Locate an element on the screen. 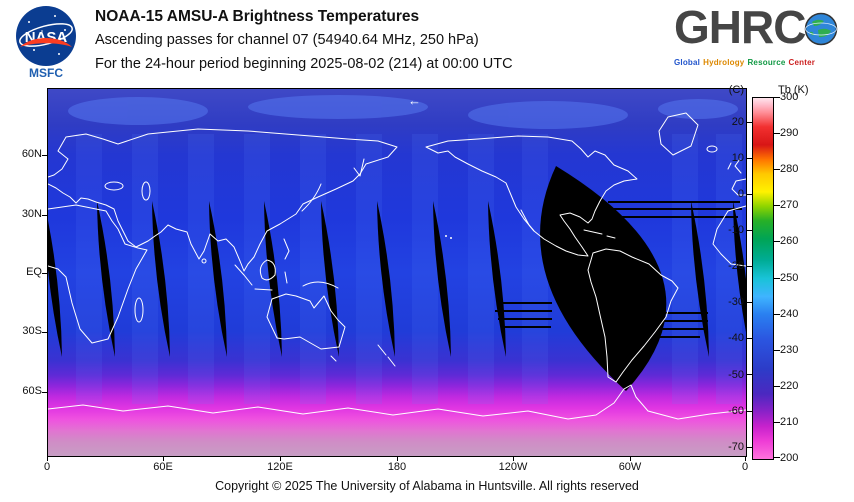  celsius-tick-label: -70 is located at coordinates (736, 447).